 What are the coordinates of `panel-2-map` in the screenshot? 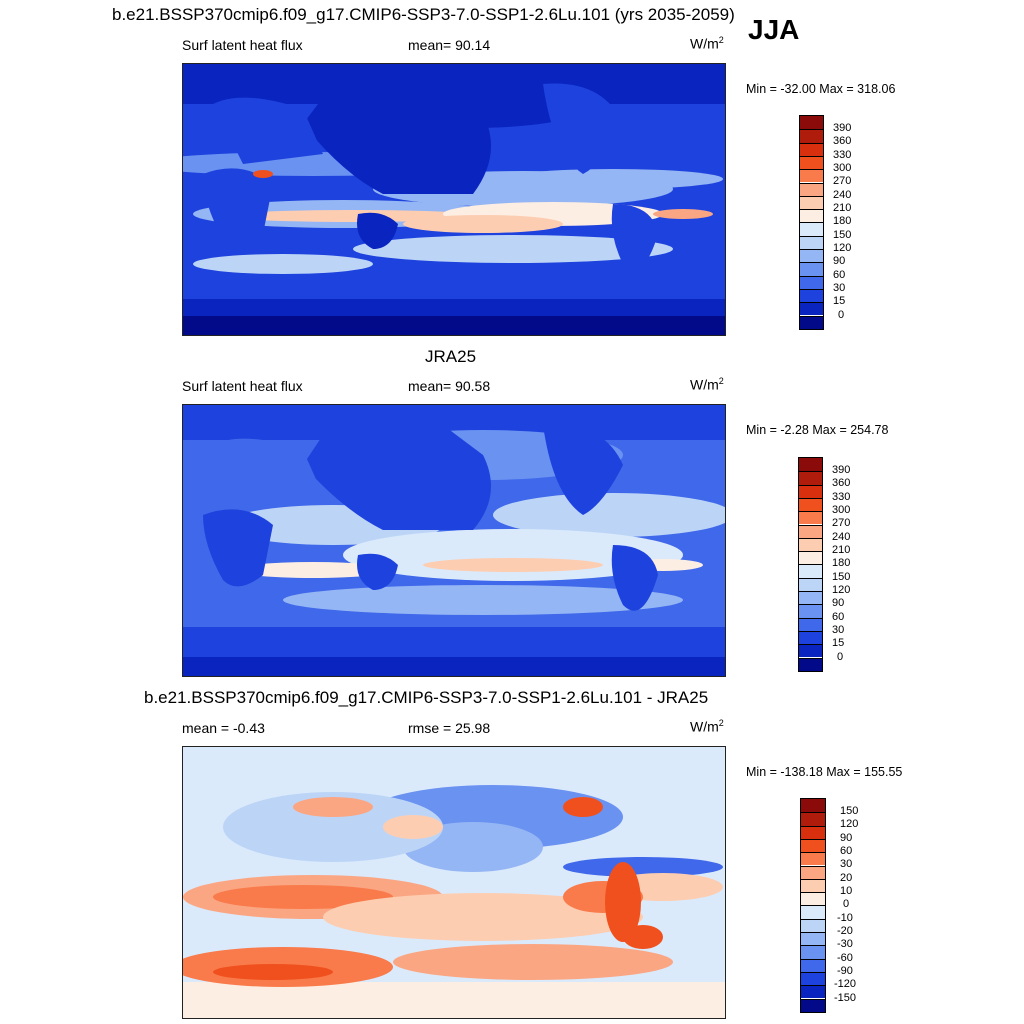 It's located at (454, 540).